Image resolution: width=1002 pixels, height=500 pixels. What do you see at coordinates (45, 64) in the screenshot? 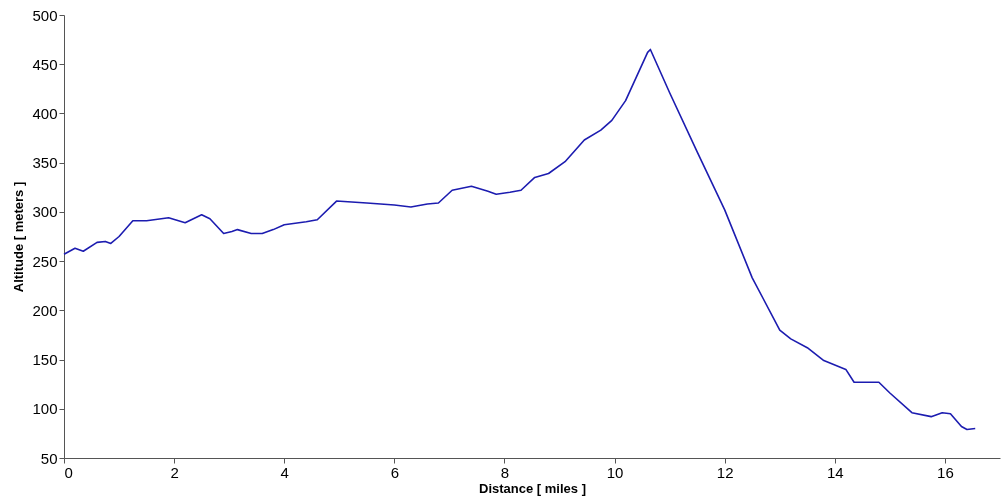
I see `y-tick-label: 450` at bounding box center [45, 64].